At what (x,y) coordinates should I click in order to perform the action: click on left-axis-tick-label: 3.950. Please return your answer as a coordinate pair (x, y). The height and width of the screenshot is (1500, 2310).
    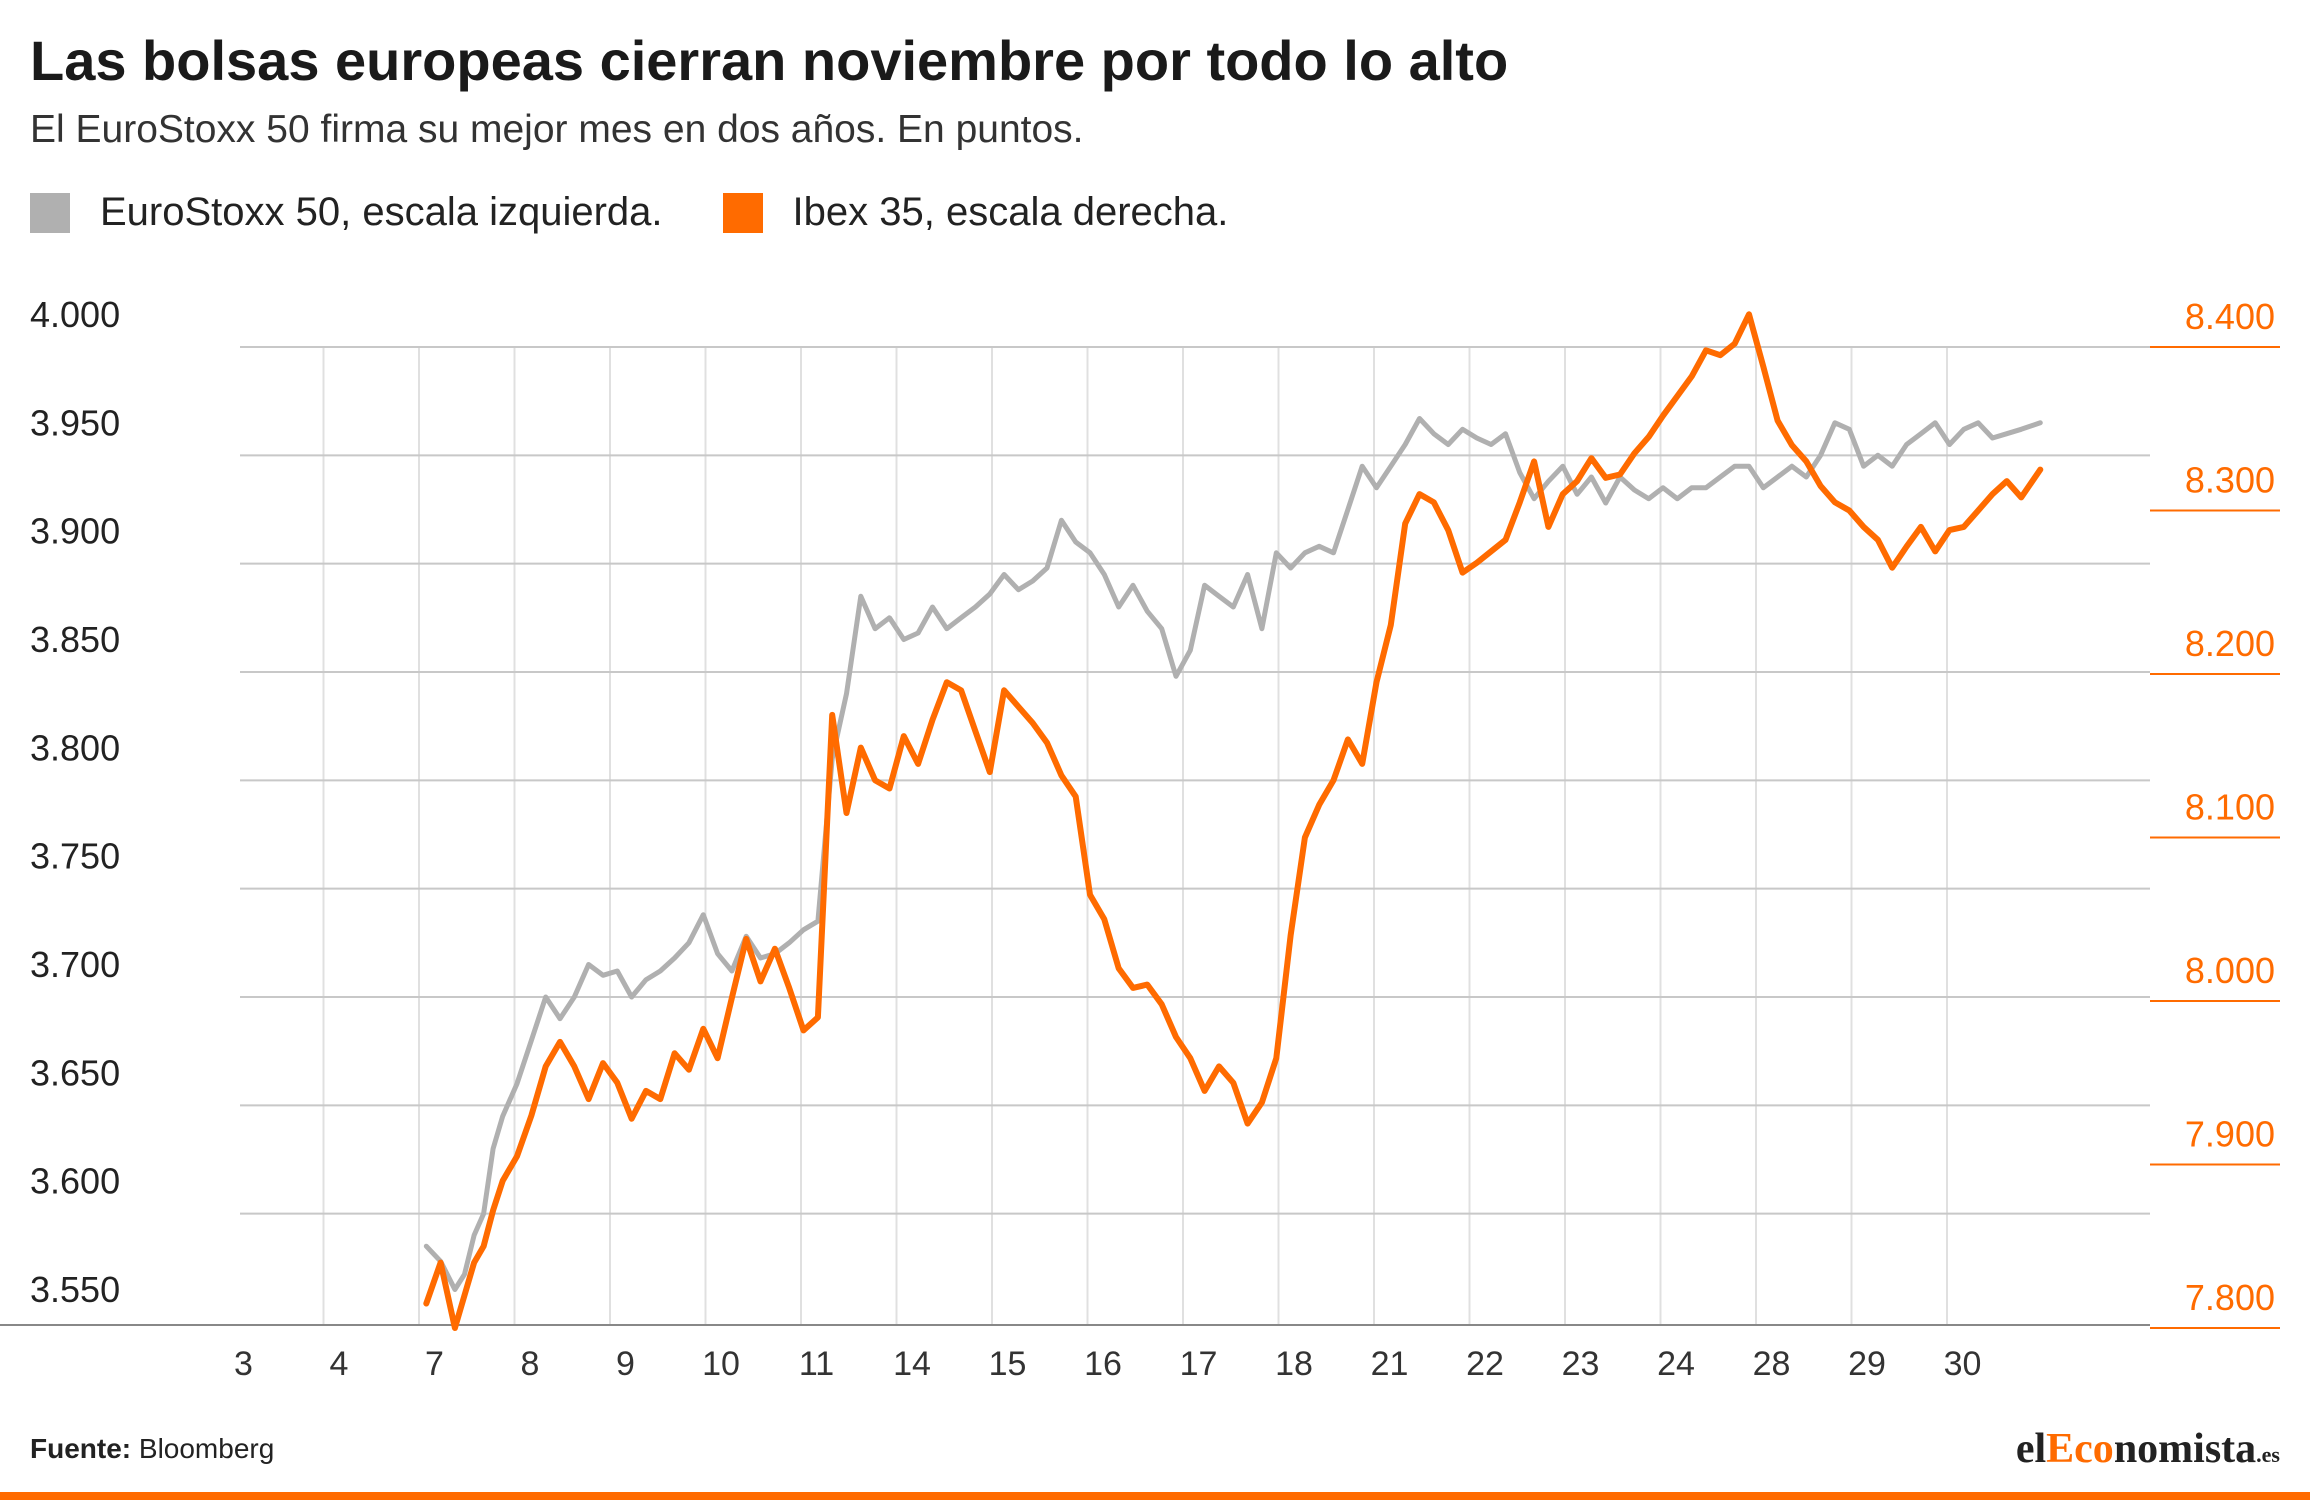
    Looking at the image, I should click on (75, 422).